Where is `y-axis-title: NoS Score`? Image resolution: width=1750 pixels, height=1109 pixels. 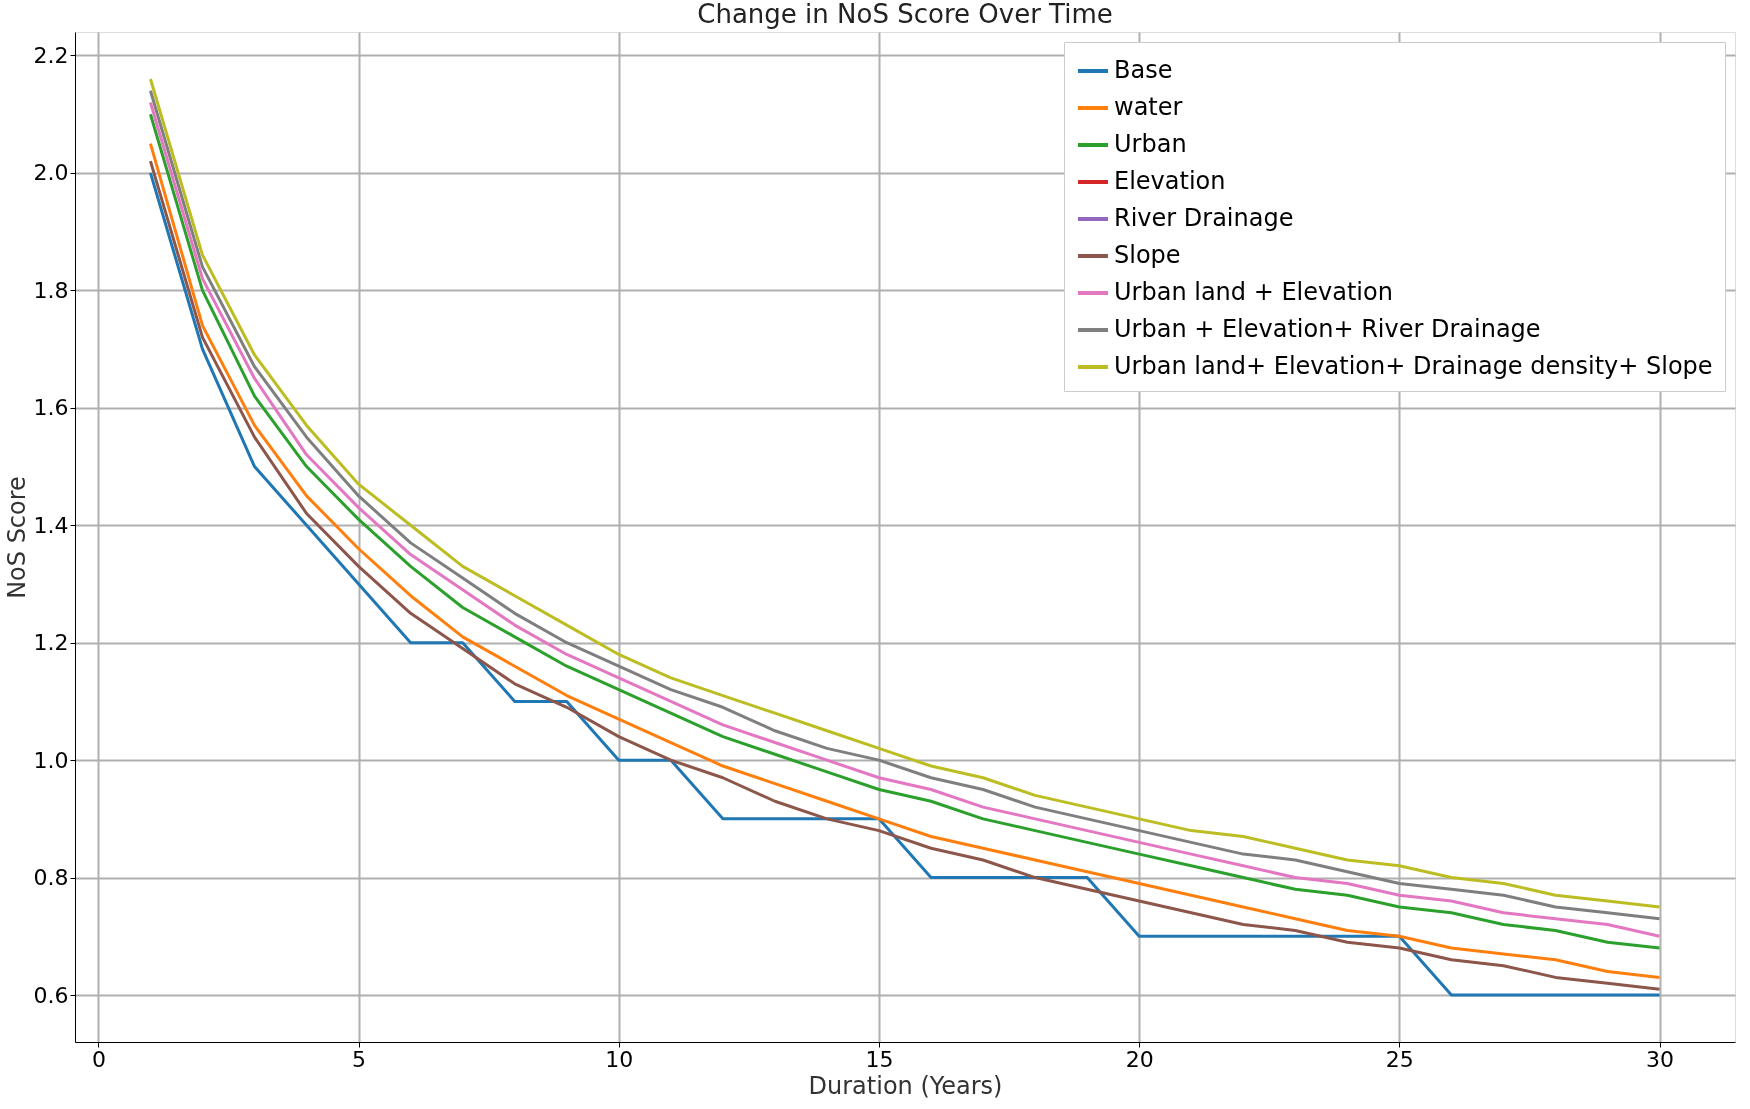 y-axis-title: NoS Score is located at coordinates (16, 537).